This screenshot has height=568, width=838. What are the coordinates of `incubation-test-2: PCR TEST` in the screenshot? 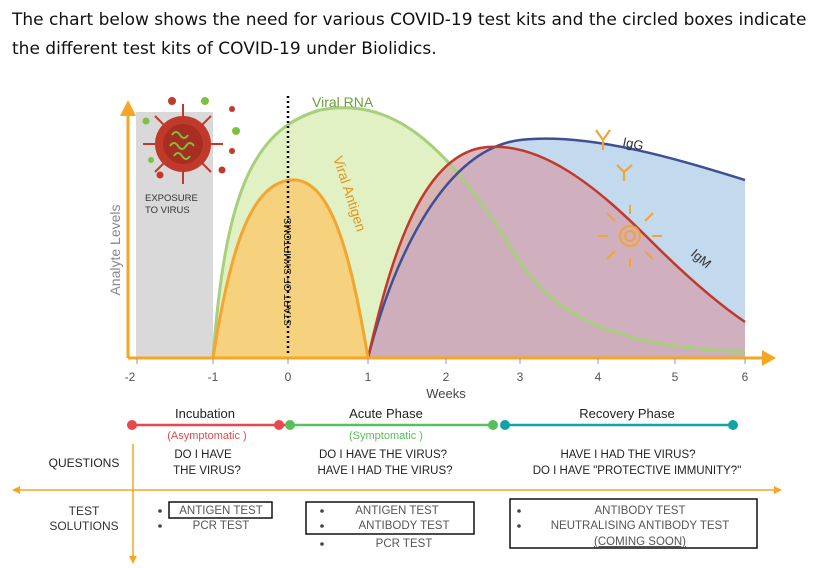 It's located at (221, 526).